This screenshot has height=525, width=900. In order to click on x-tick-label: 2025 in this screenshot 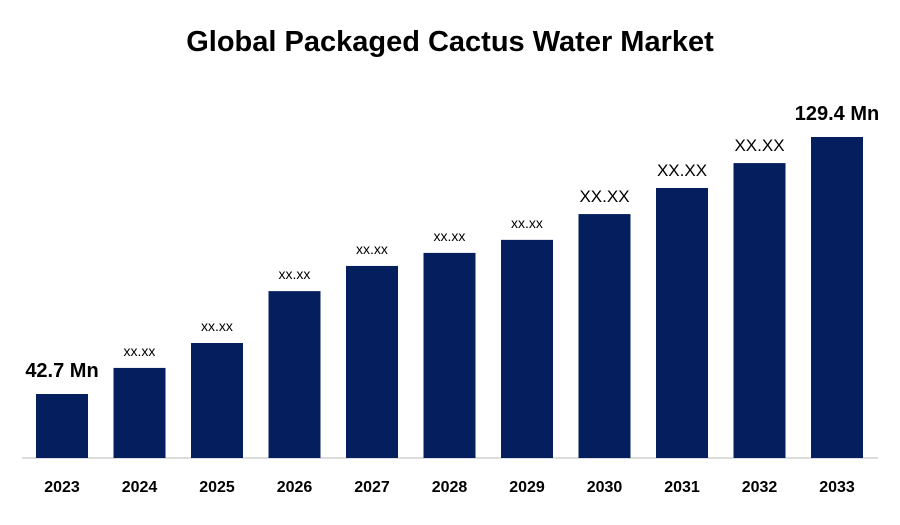, I will do `click(217, 487)`.